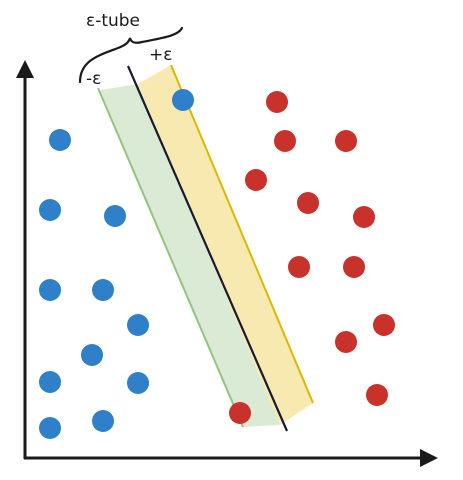 The height and width of the screenshot is (480, 463). Describe the element at coordinates (93, 79) in the screenshot. I see `minus-epsilon-label: -ε` at that location.